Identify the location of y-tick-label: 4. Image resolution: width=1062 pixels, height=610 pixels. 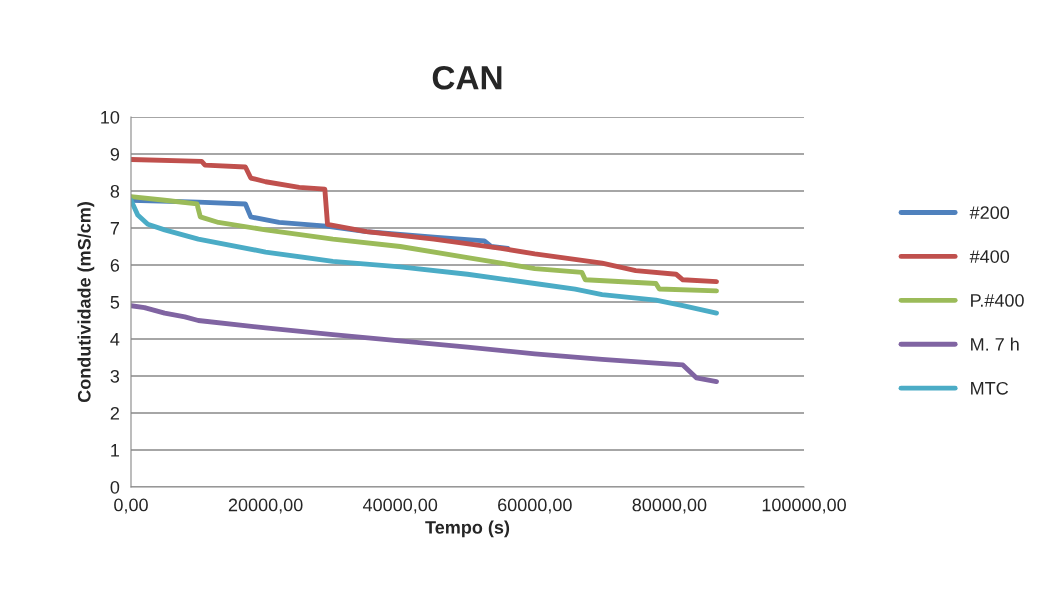
(115, 339).